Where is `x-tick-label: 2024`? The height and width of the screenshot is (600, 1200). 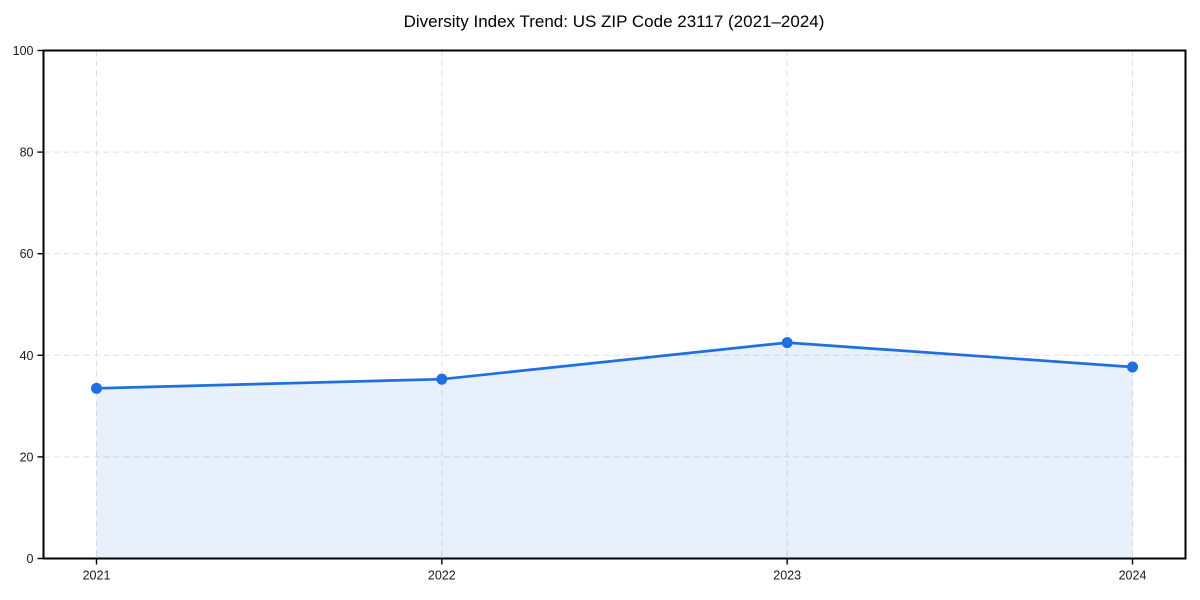 x-tick-label: 2024 is located at coordinates (1133, 576).